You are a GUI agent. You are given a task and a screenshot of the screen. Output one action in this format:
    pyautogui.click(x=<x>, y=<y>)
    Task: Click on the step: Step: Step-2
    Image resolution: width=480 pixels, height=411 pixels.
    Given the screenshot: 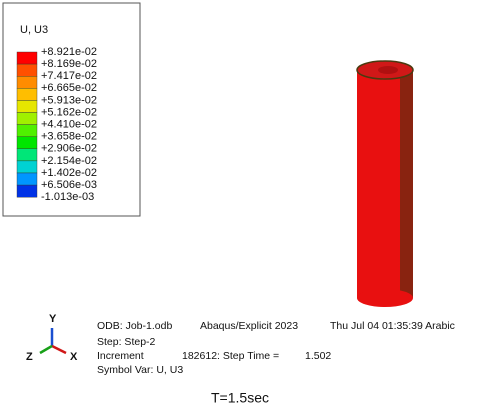 What is the action you would take?
    pyautogui.click(x=126, y=342)
    